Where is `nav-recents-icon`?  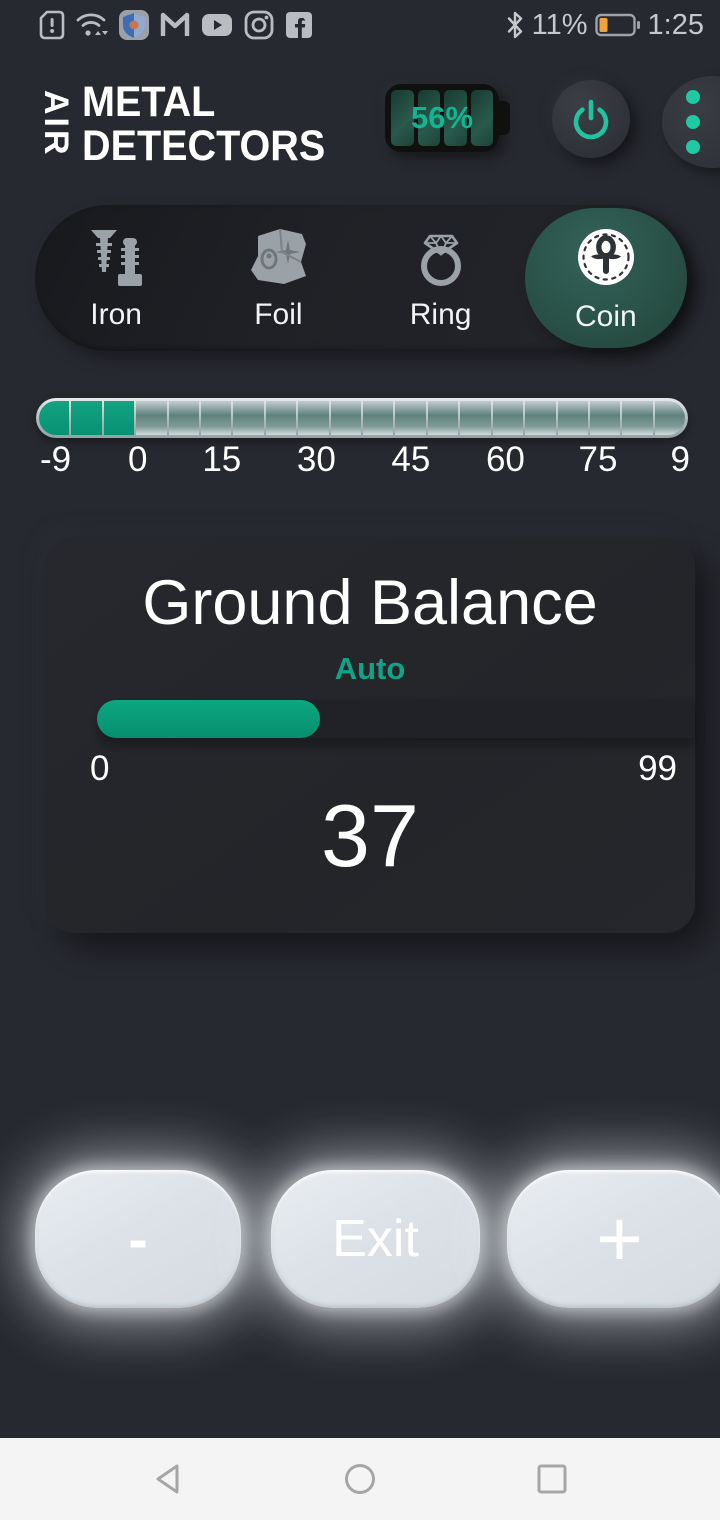 nav-recents-icon is located at coordinates (552, 1479).